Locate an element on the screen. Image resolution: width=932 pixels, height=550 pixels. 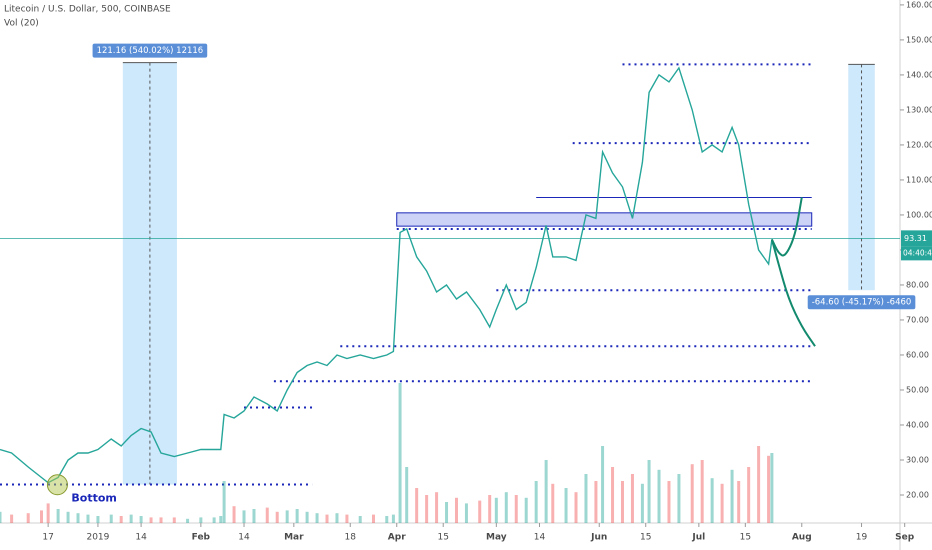
countdown-tag is located at coordinates (916, 253).